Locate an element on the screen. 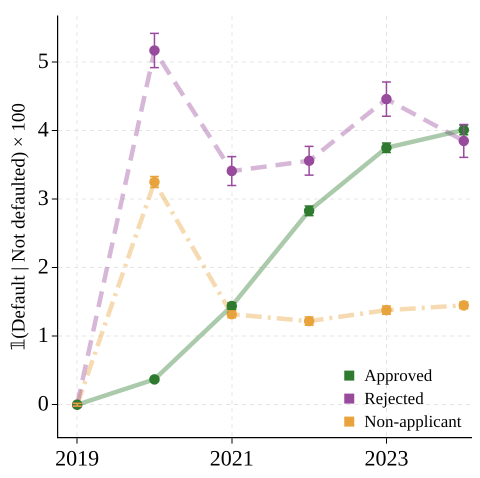 This screenshot has width=480, height=478. y-tick-label: 0 is located at coordinates (43, 403).